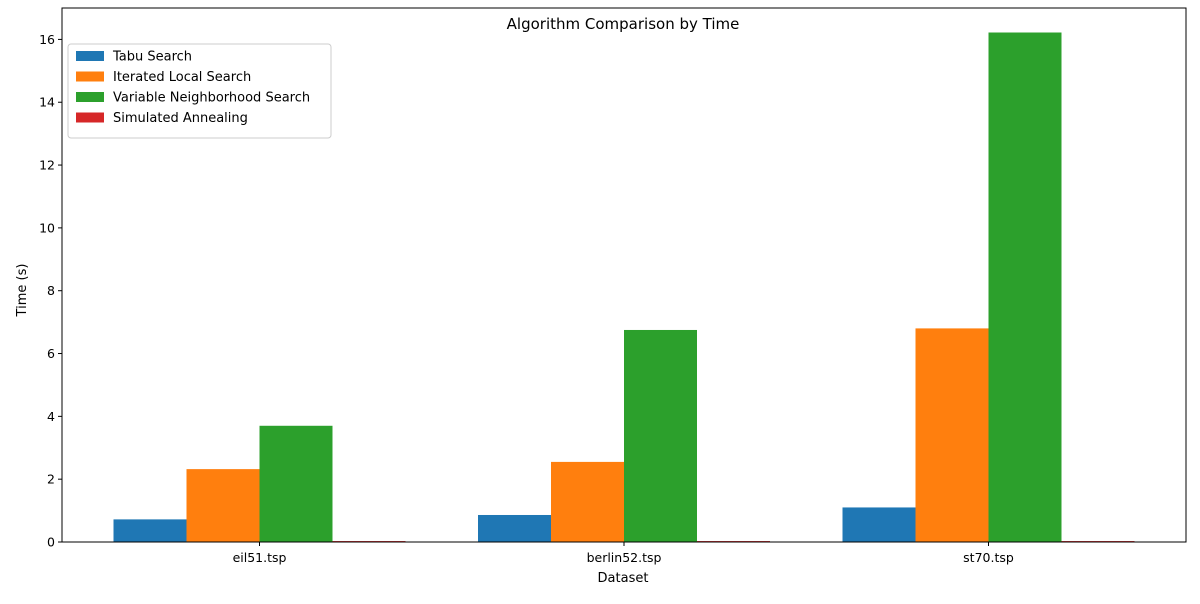 This screenshot has width=1200, height=604. What do you see at coordinates (624, 557) in the screenshot?
I see `x-tick-label: berlin52.tsp` at bounding box center [624, 557].